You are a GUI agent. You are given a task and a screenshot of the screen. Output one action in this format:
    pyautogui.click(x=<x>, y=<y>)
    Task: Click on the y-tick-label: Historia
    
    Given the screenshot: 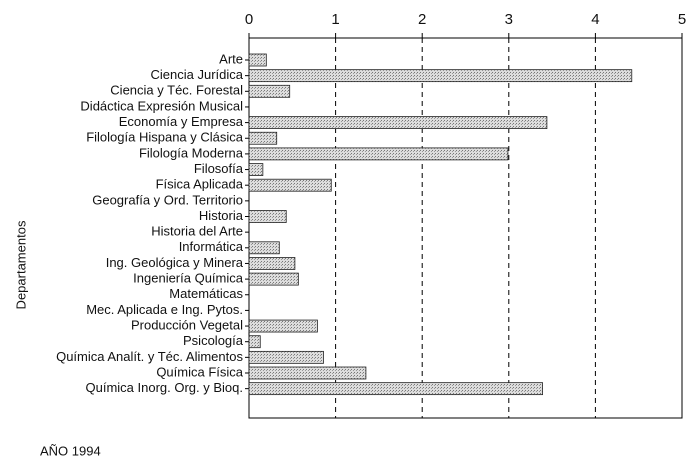 What is the action you would take?
    pyautogui.click(x=221, y=215)
    